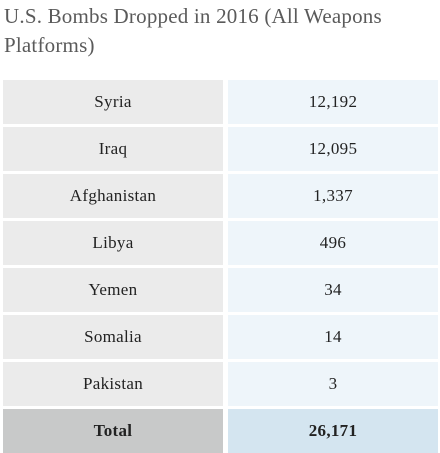  Describe the element at coordinates (113, 243) in the screenshot. I see `country-cell: Libya` at that location.